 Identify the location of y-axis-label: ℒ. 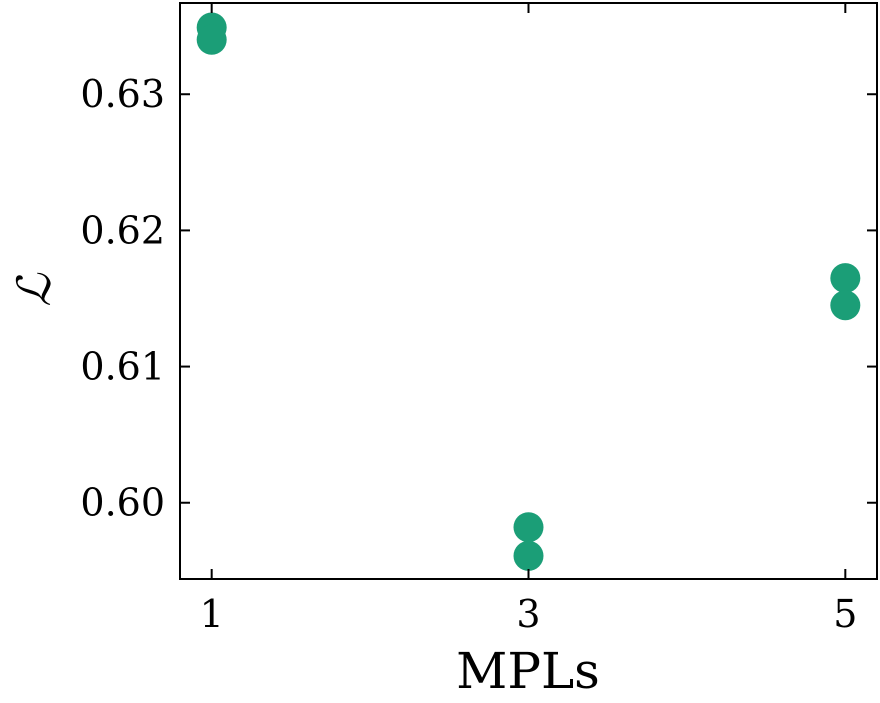
(34, 290).